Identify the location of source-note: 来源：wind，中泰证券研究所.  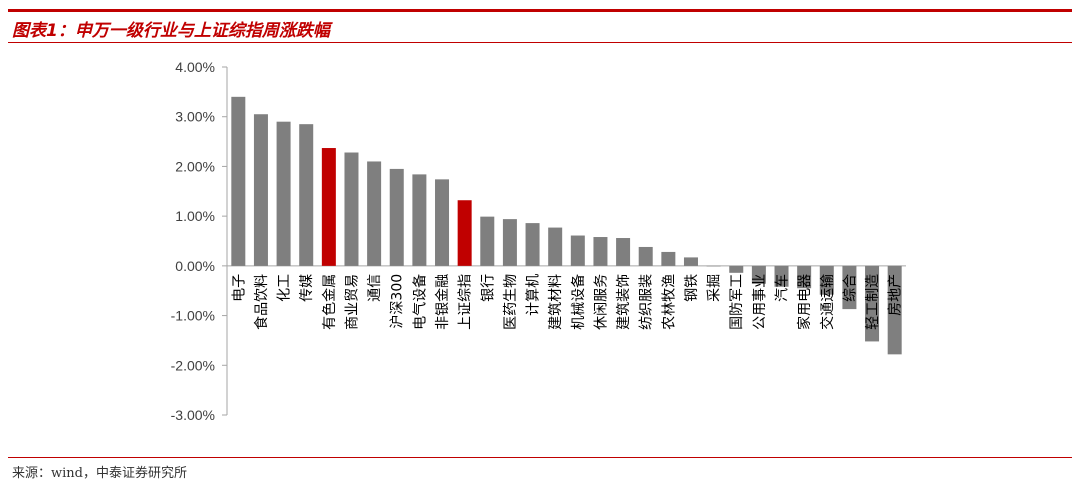
(99, 473).